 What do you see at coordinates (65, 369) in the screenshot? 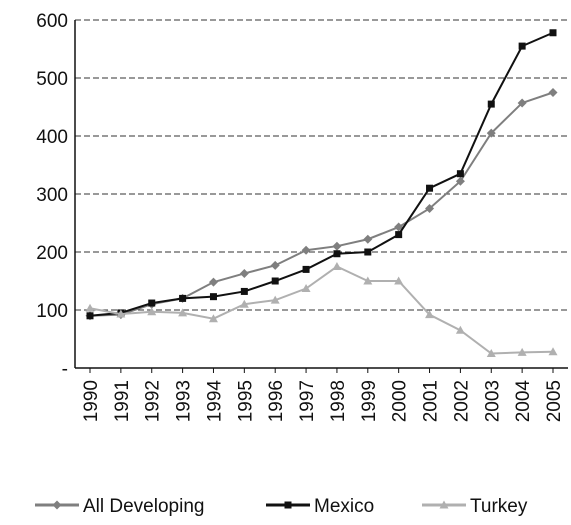
I see `y-tick-label: -` at bounding box center [65, 369].